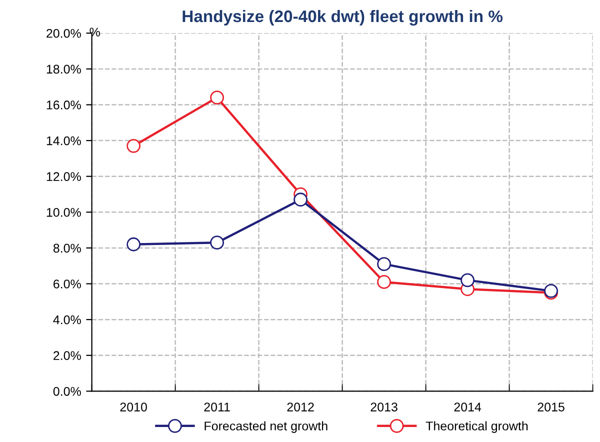 The width and height of the screenshot is (600, 442). What do you see at coordinates (63, 212) in the screenshot?
I see `y-tick-label: 10.0%` at bounding box center [63, 212].